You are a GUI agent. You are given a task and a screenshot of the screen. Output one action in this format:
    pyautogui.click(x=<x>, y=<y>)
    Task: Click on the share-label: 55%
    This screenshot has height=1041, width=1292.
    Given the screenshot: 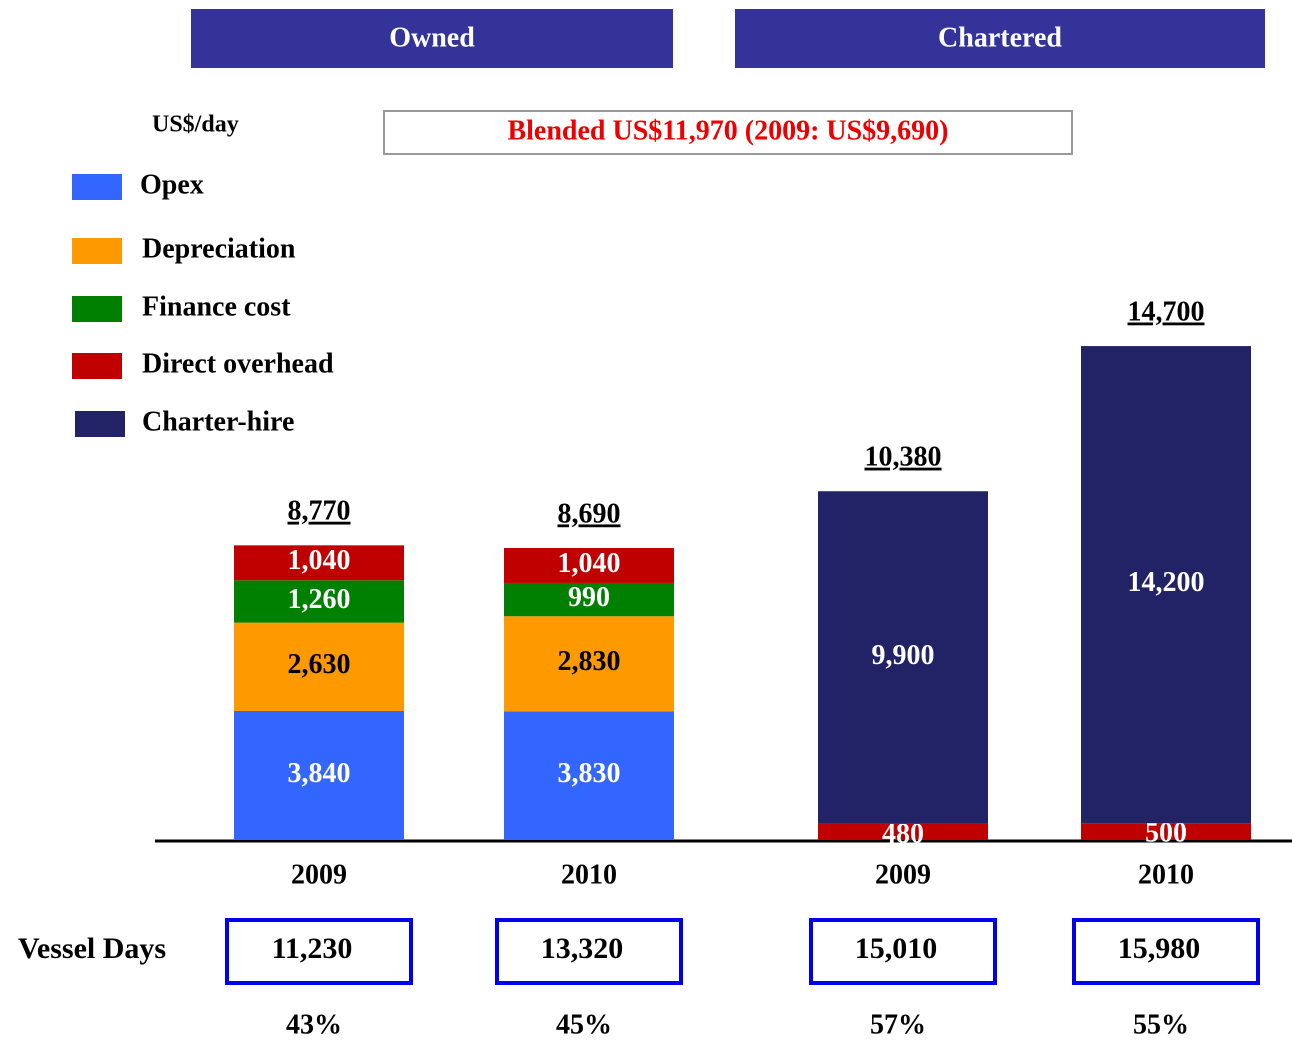 What is the action you would take?
    pyautogui.click(x=1161, y=1024)
    